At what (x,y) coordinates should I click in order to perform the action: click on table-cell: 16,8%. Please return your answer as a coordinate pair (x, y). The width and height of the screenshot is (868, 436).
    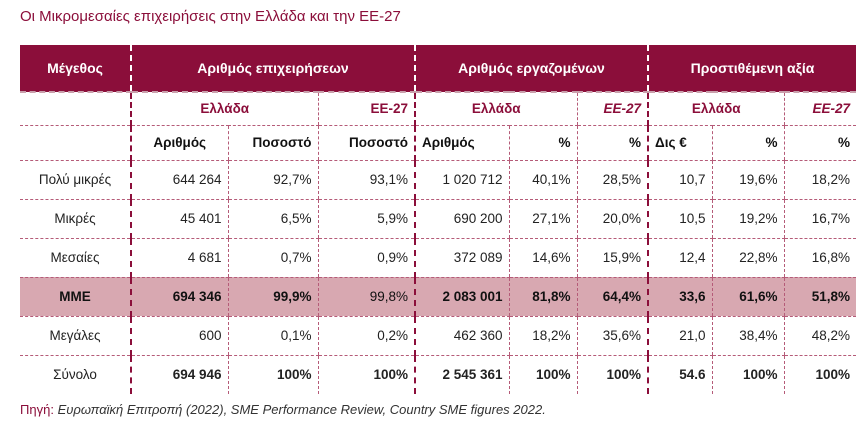
    Looking at the image, I should click on (819, 258).